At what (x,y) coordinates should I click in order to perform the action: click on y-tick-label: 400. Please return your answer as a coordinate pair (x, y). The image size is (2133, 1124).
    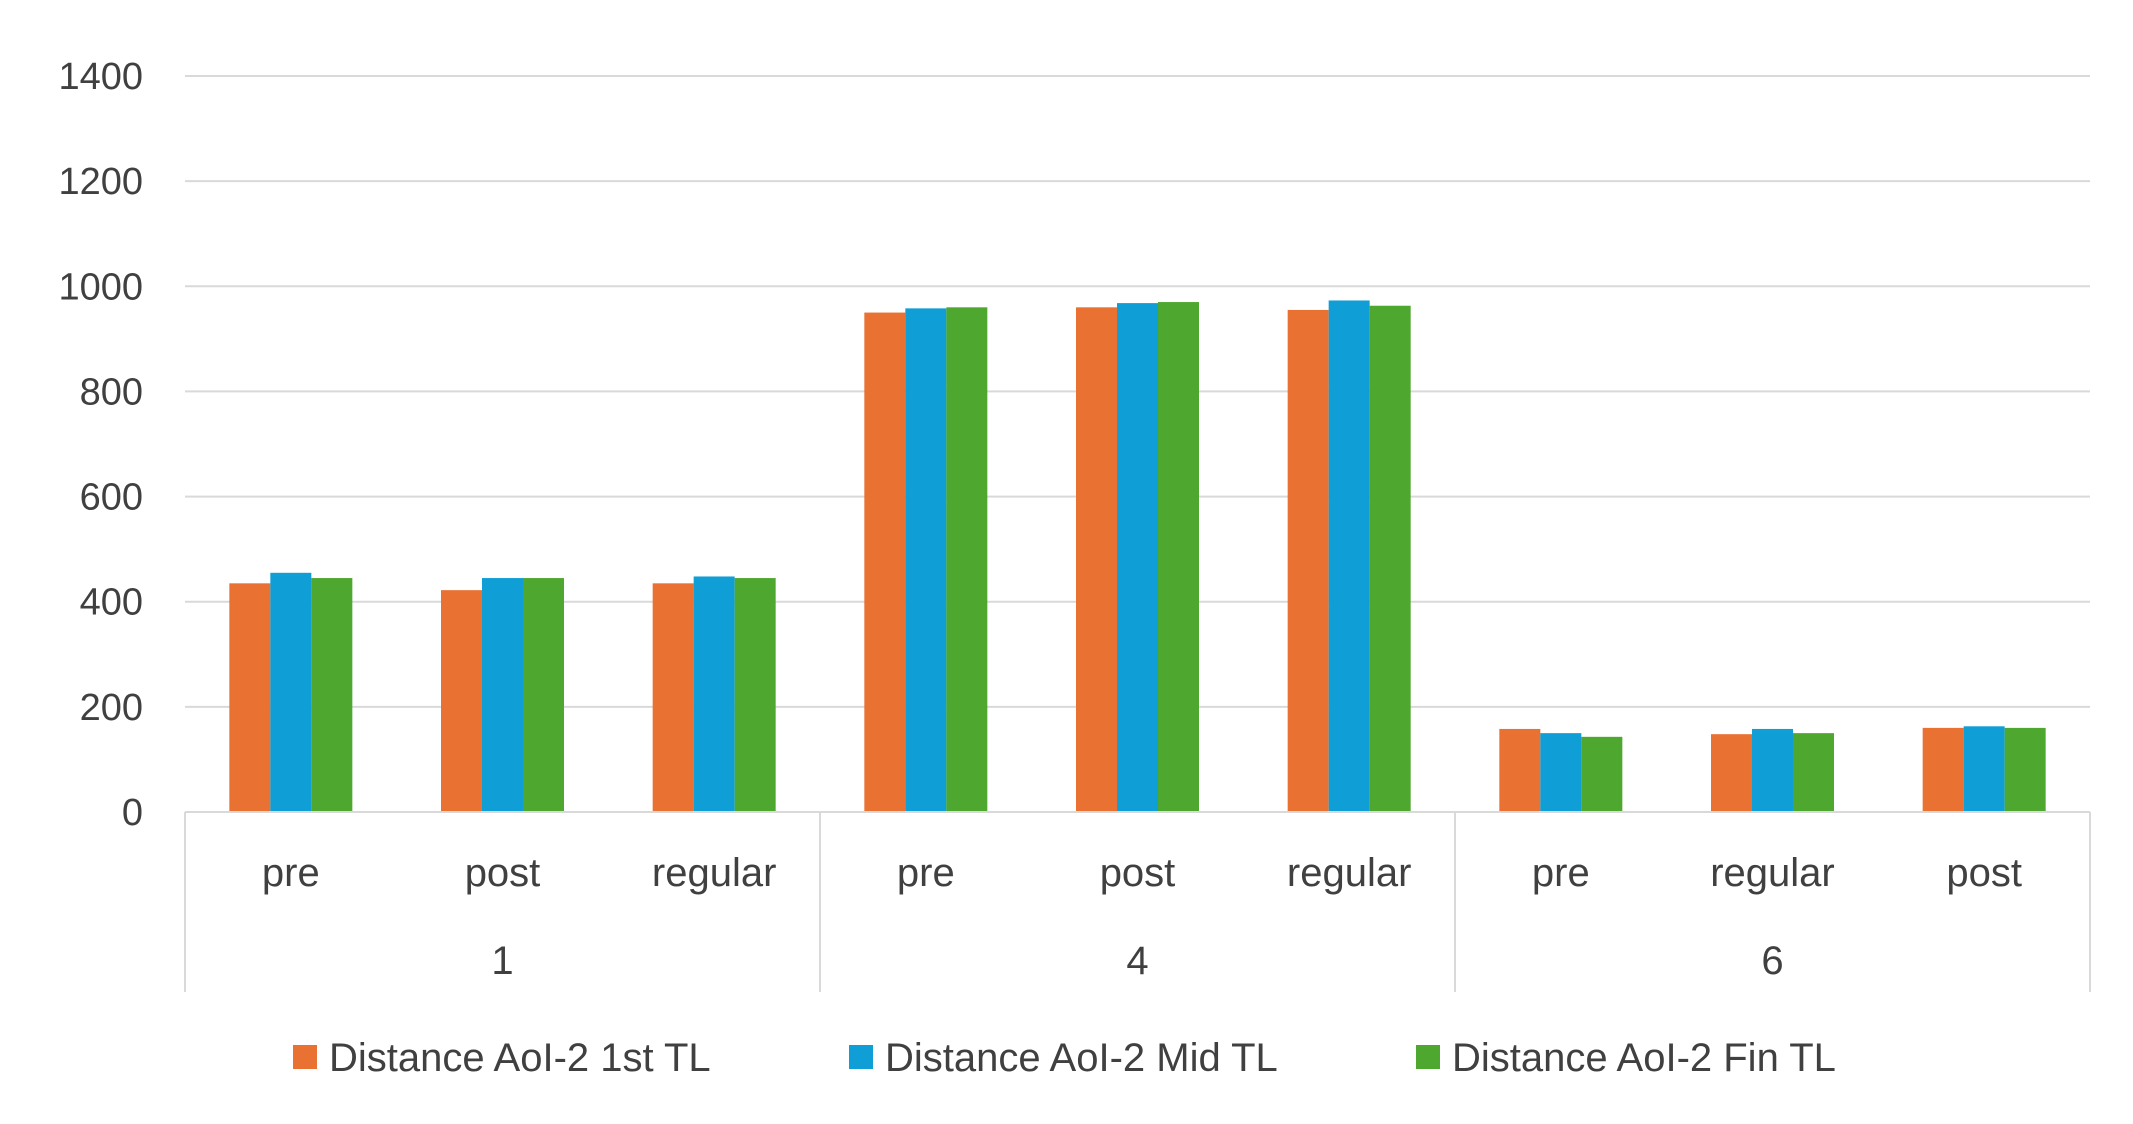
    Looking at the image, I should click on (111, 603).